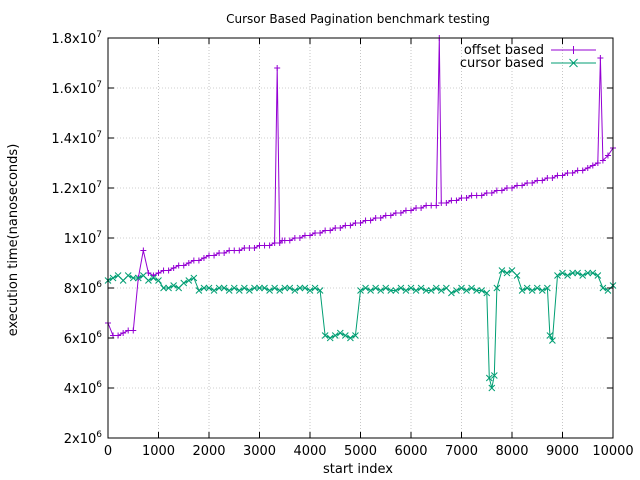  What do you see at coordinates (358, 469) in the screenshot?
I see `x-axis-label: start index` at bounding box center [358, 469].